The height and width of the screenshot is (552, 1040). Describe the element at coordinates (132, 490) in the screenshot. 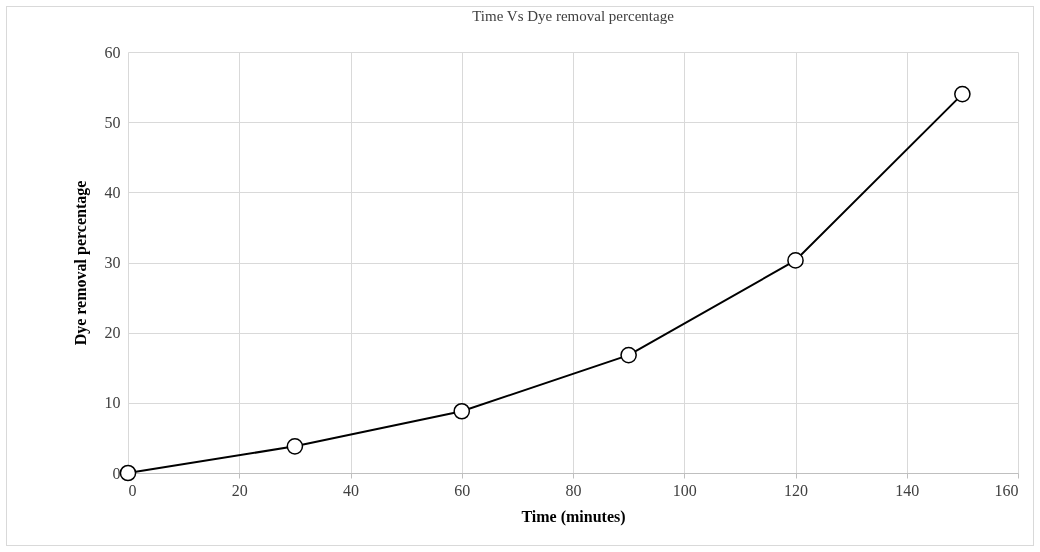

I see `x-tick-label: 0` at that location.